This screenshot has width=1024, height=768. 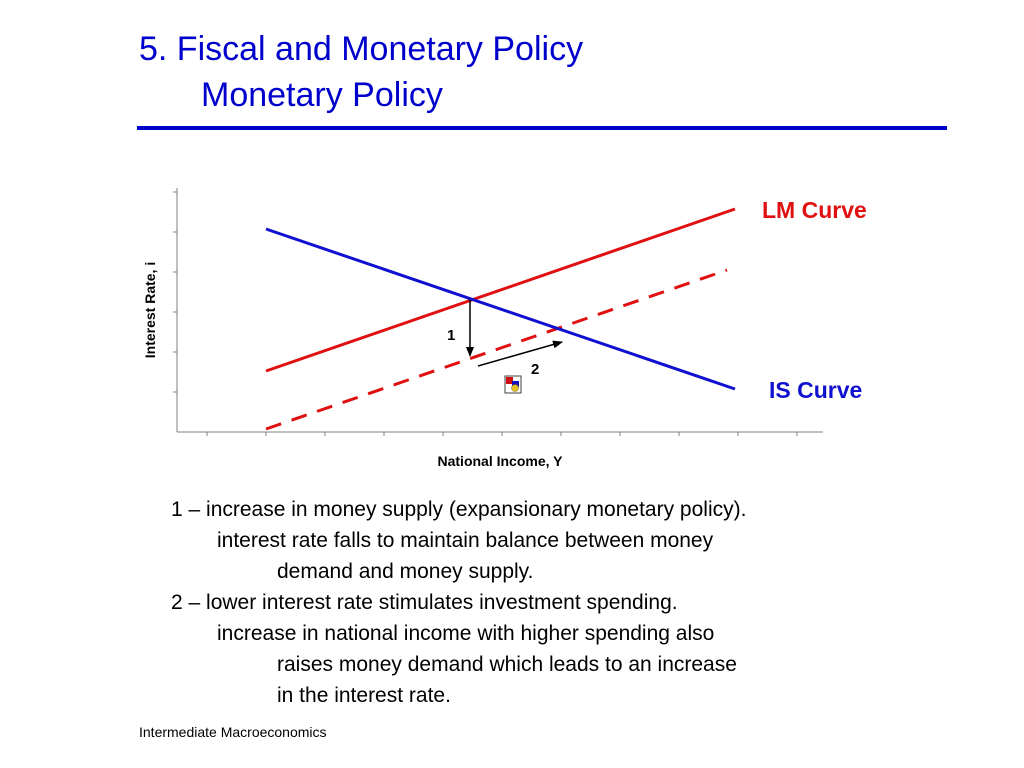 I want to click on embedded-object-icon, so click(x=513, y=384).